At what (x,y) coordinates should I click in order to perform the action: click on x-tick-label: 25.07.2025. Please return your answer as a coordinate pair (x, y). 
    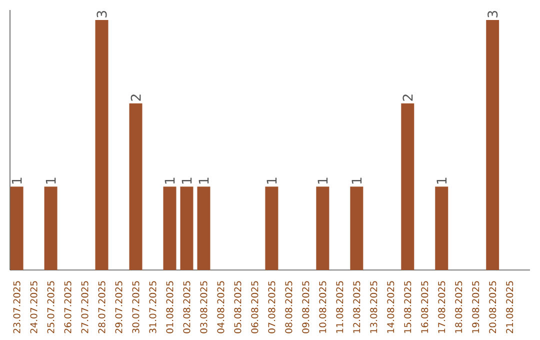
    Looking at the image, I should click on (50, 307).